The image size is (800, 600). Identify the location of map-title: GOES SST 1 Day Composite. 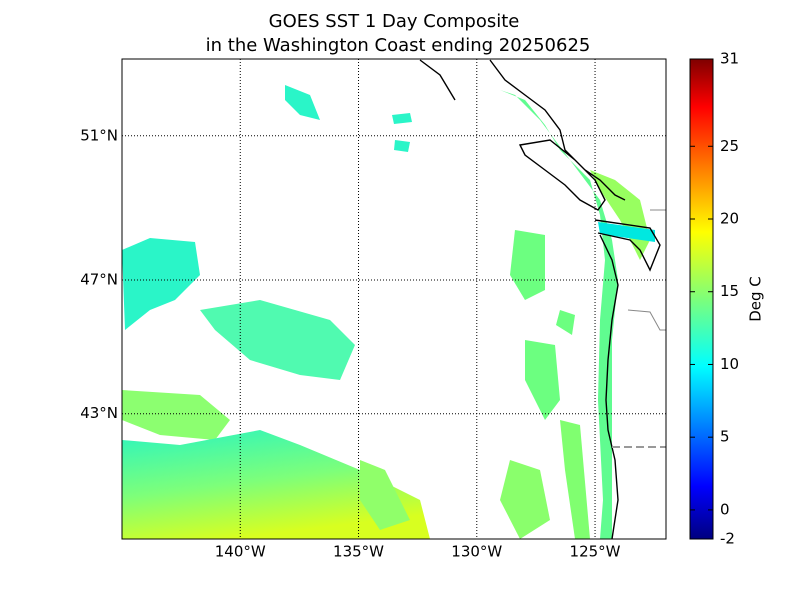
(394, 21).